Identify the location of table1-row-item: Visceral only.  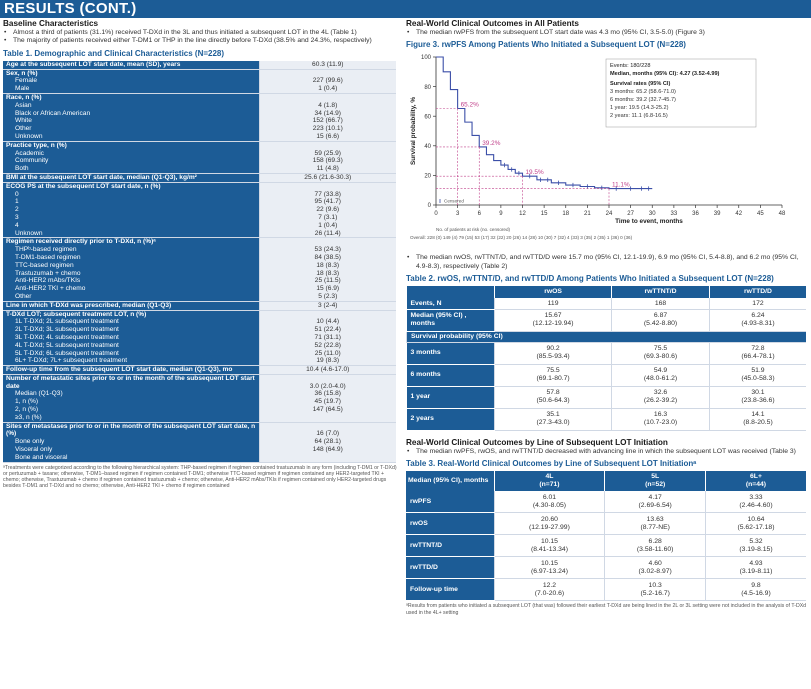
(34, 450).